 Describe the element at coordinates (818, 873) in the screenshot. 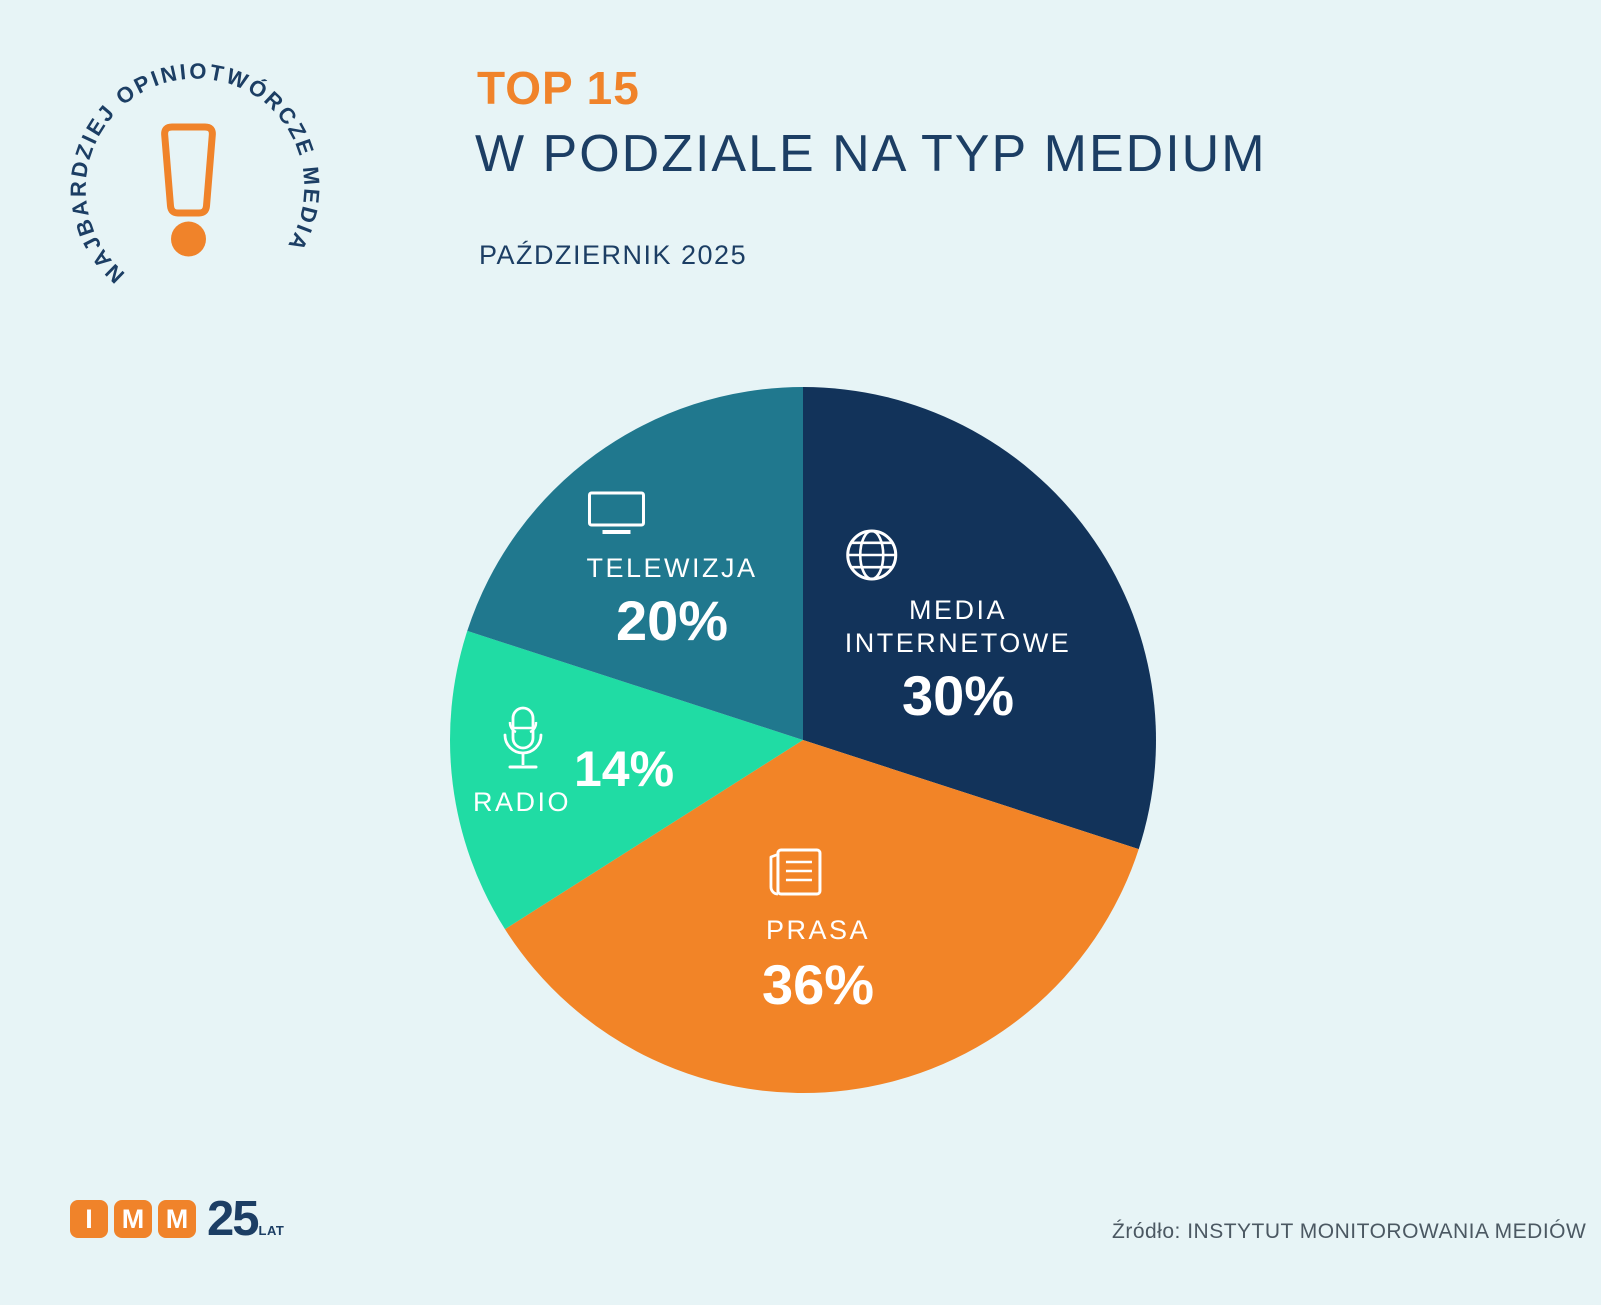

I see `newspaper-icon` at that location.